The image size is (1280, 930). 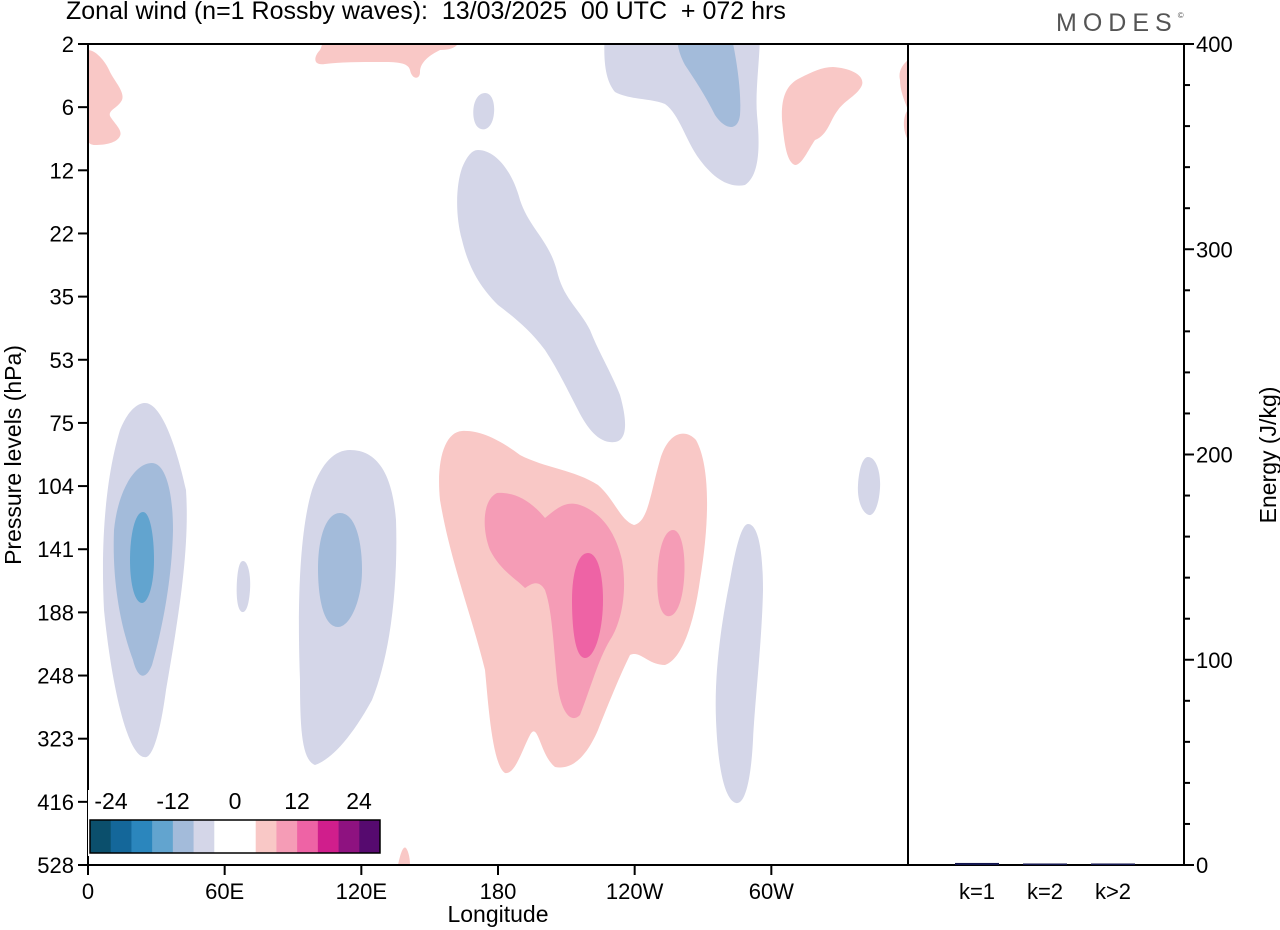 I want to click on bar-category-labels: k=1 k=2 k>2, so click(x=1045, y=891).